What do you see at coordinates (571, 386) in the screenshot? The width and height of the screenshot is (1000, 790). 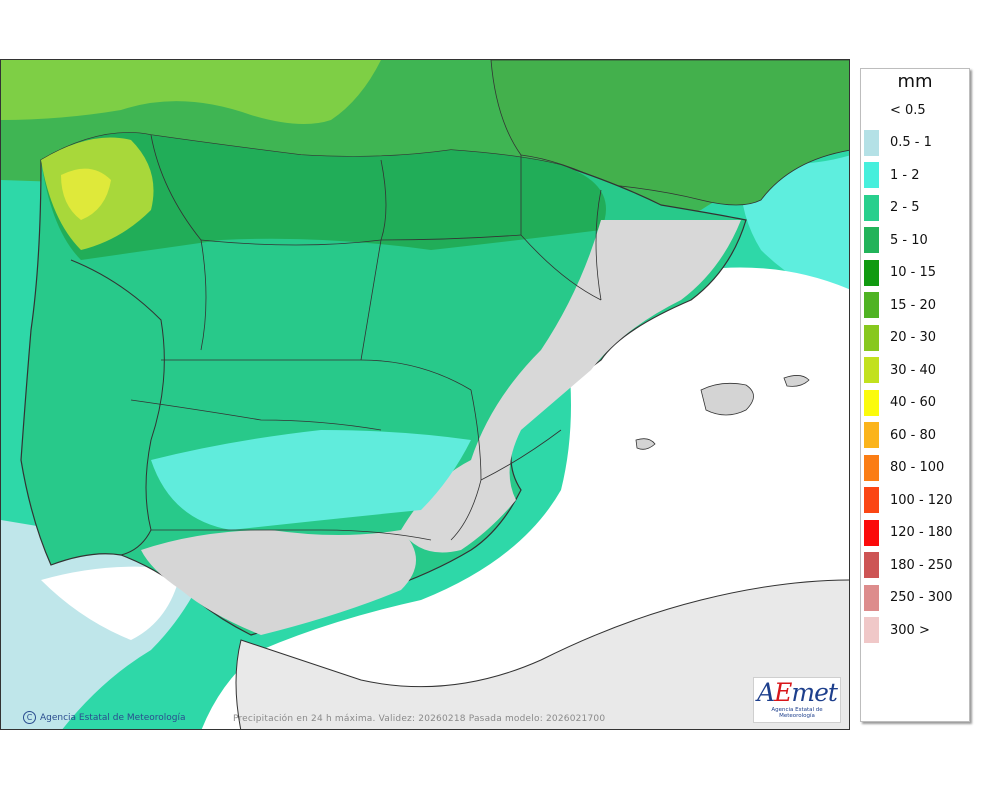 I see `dry-zone-east` at bounding box center [571, 386].